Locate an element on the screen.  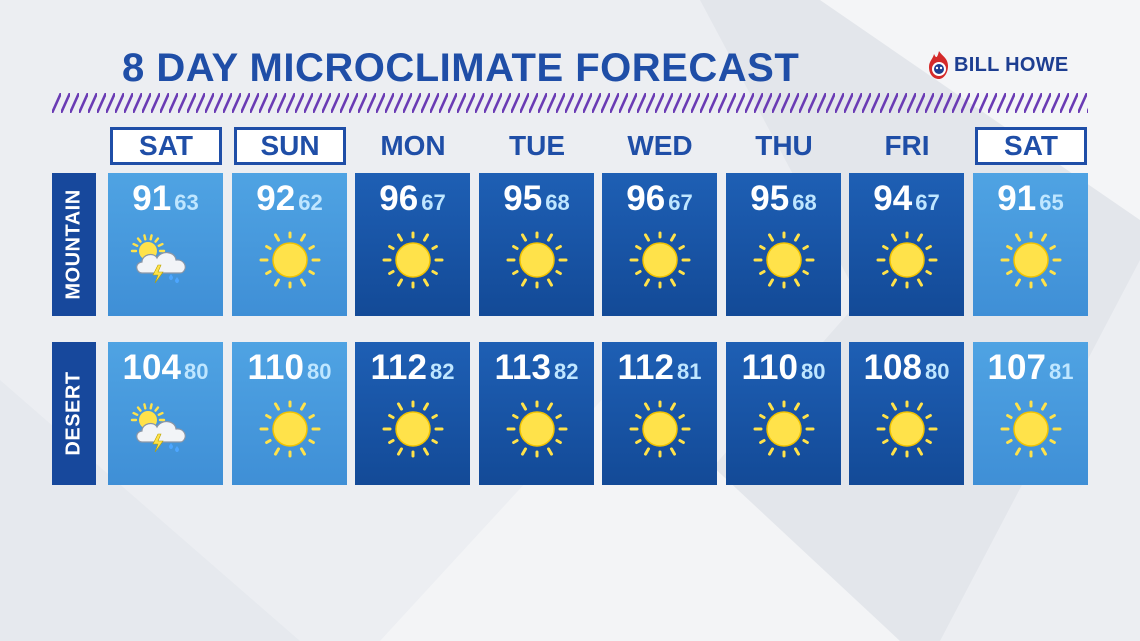
sponsor-logo: BILL HOWE is located at coordinates (997, 65).